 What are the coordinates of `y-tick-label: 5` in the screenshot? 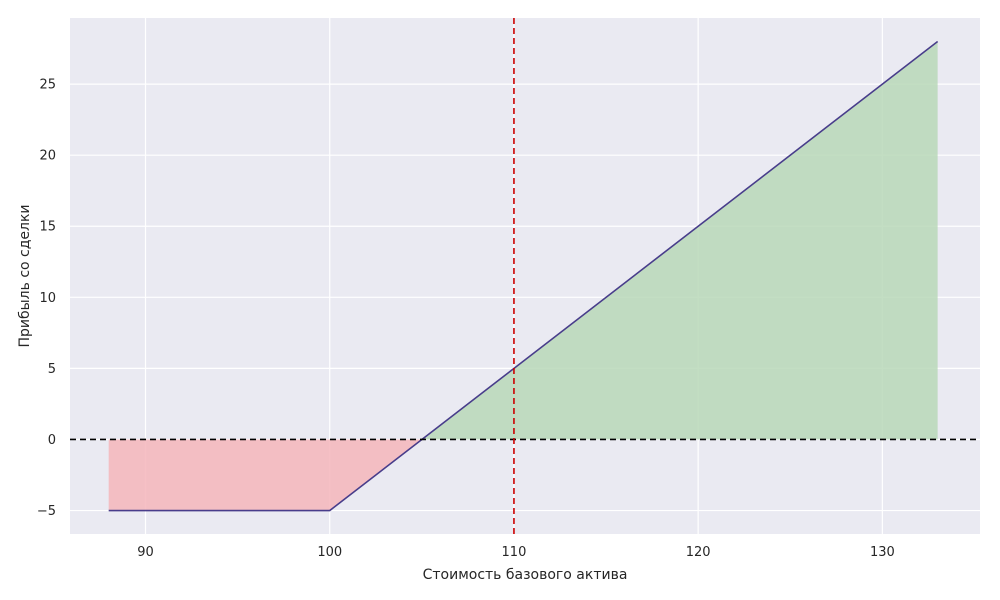 It's located at (52, 369).